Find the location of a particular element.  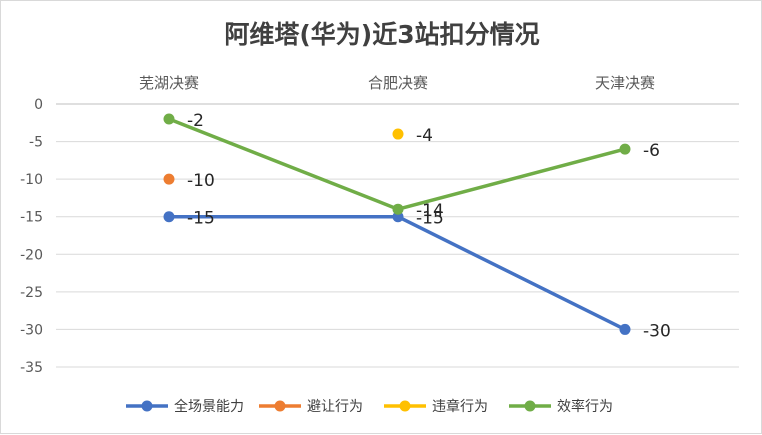

x-category-label: 芜湖决赛 is located at coordinates (169, 83).